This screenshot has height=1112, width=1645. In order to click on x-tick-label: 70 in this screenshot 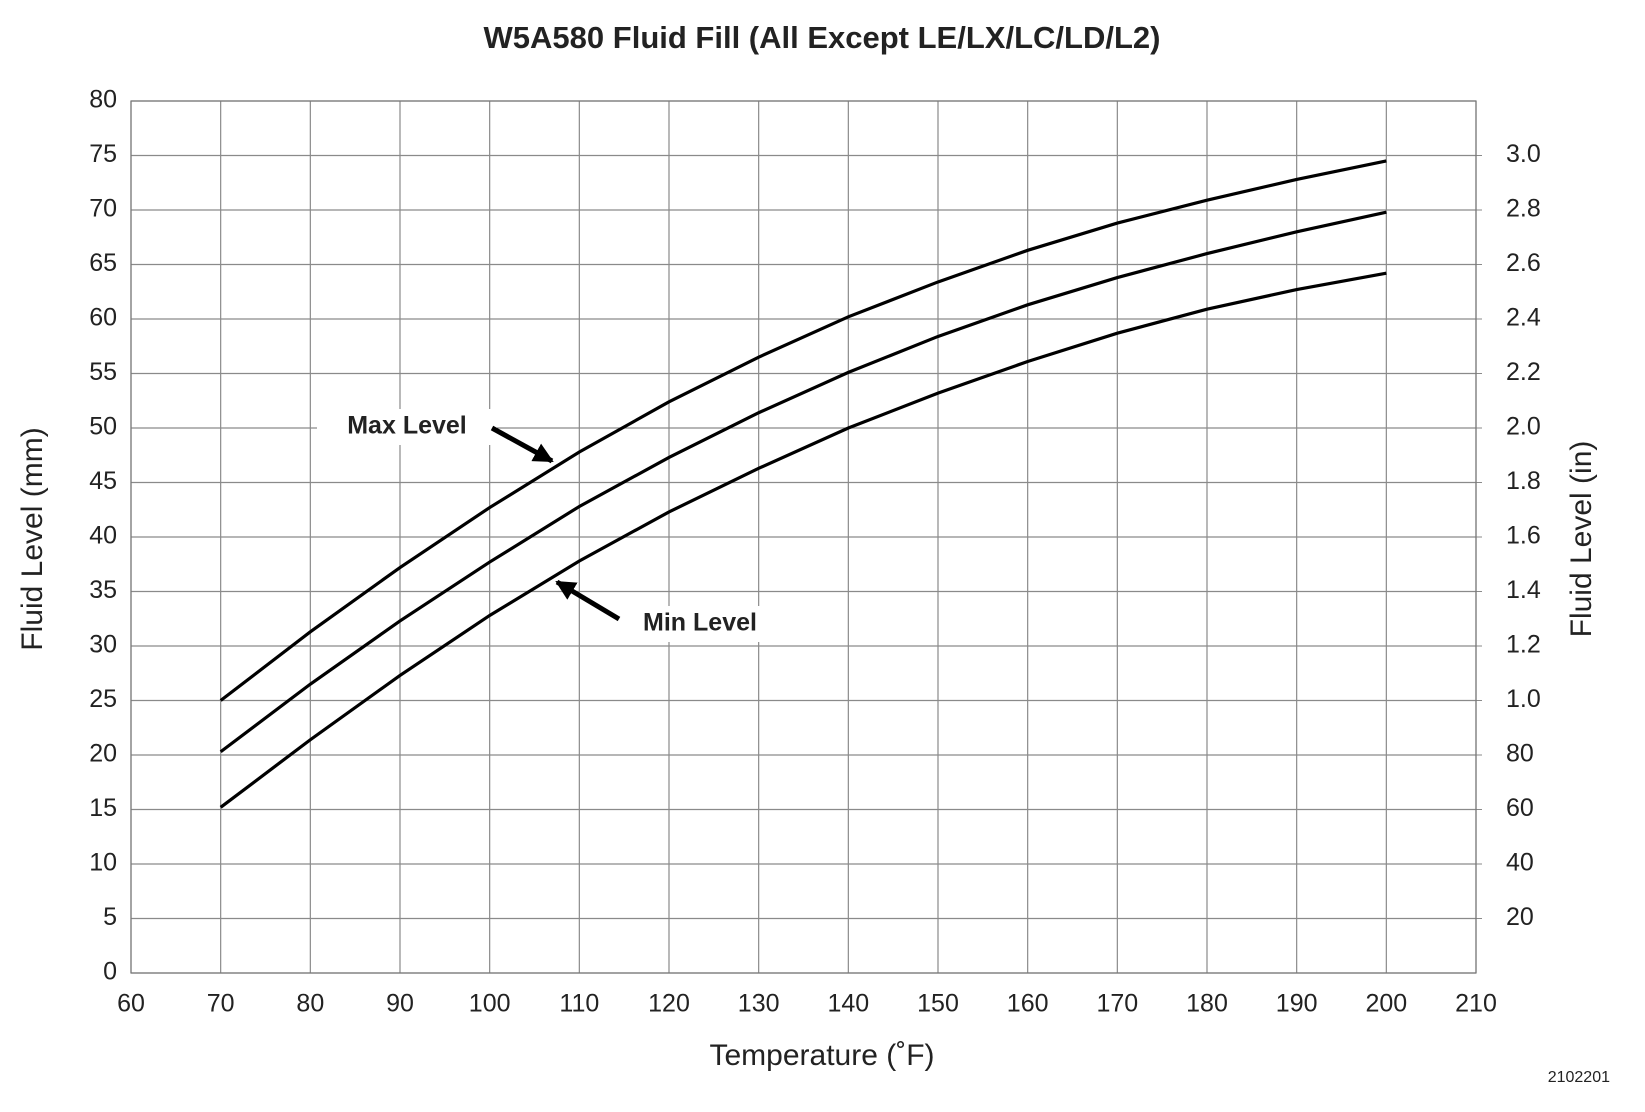, I will do `click(221, 1004)`.